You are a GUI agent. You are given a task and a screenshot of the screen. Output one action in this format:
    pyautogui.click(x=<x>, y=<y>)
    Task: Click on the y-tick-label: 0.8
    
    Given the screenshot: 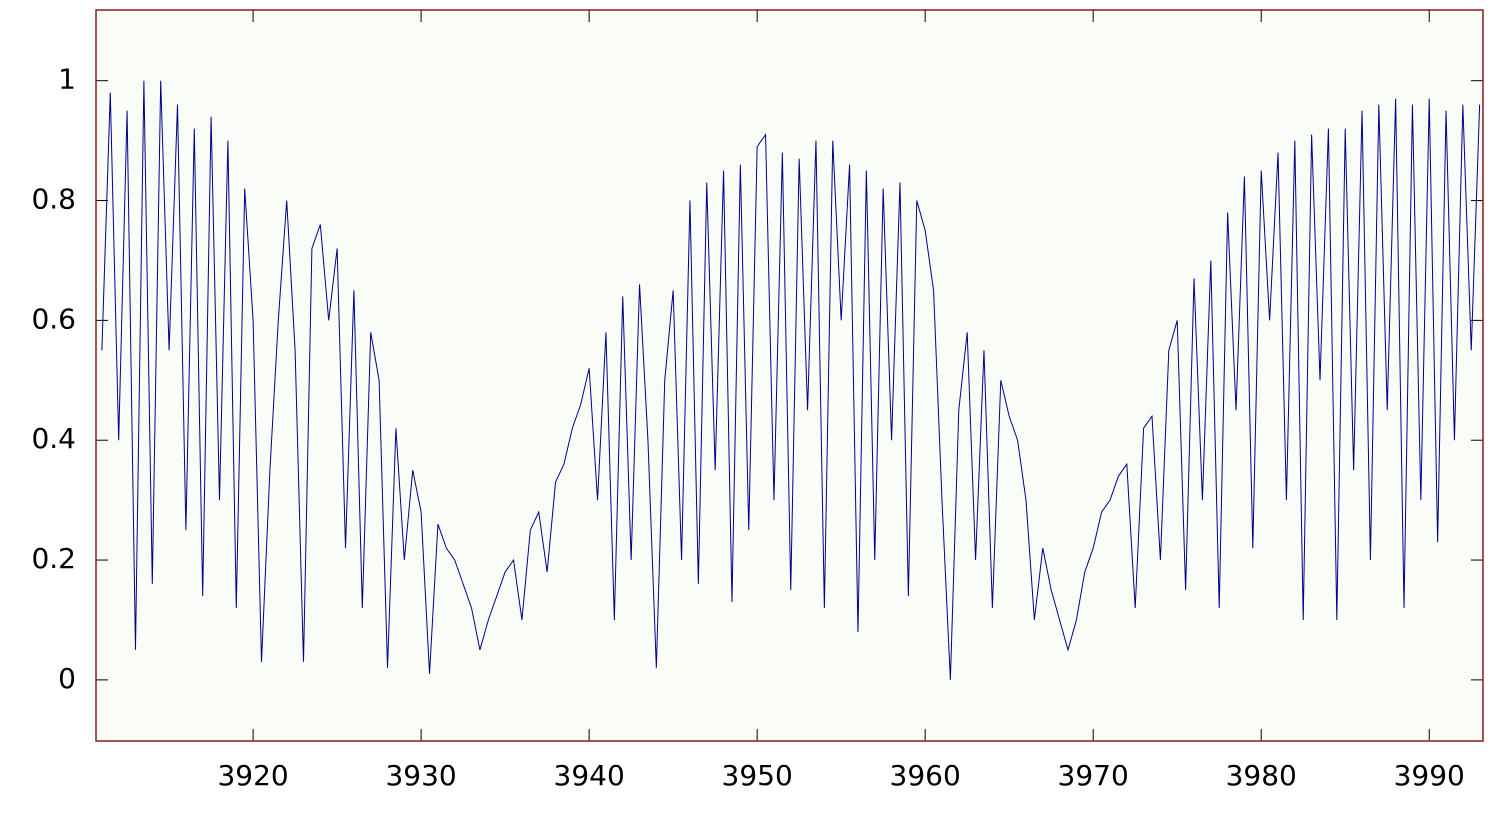 What is the action you would take?
    pyautogui.click(x=53, y=199)
    